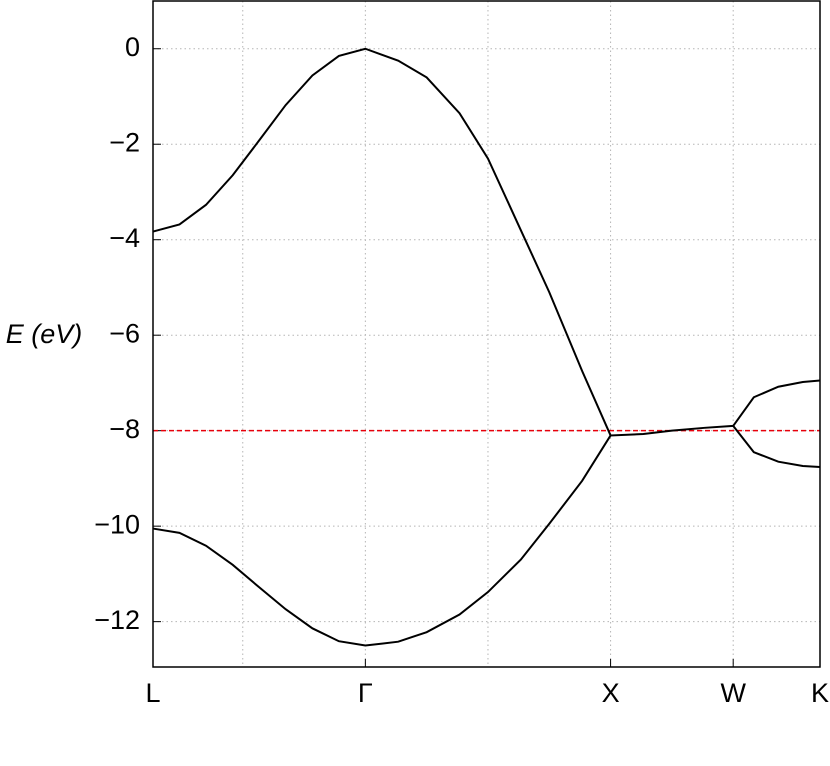 The width and height of the screenshot is (830, 766). What do you see at coordinates (733, 693) in the screenshot?
I see `x-tick-label: W` at bounding box center [733, 693].